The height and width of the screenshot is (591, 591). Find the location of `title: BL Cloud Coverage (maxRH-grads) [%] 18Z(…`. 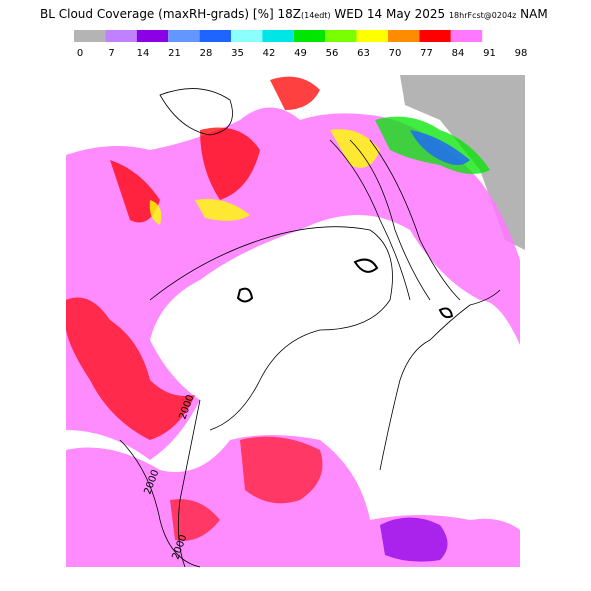

title: BL Cloud Coverage (maxRH-grads) [%] 18Z(… is located at coordinates (294, 14).